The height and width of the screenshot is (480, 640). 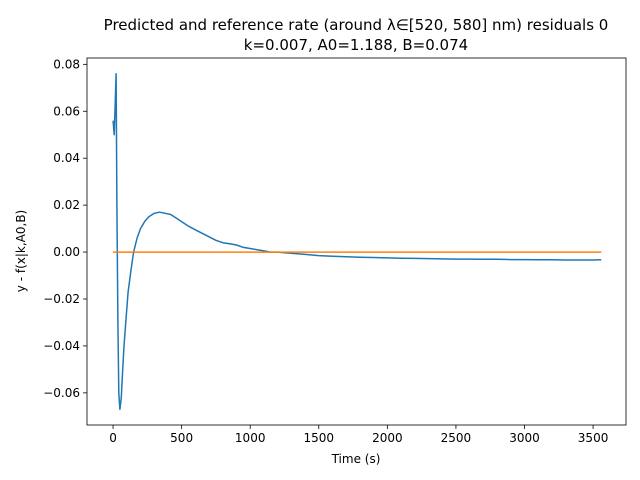 What do you see at coordinates (250, 438) in the screenshot?
I see `x-tick-label: 1000` at bounding box center [250, 438].